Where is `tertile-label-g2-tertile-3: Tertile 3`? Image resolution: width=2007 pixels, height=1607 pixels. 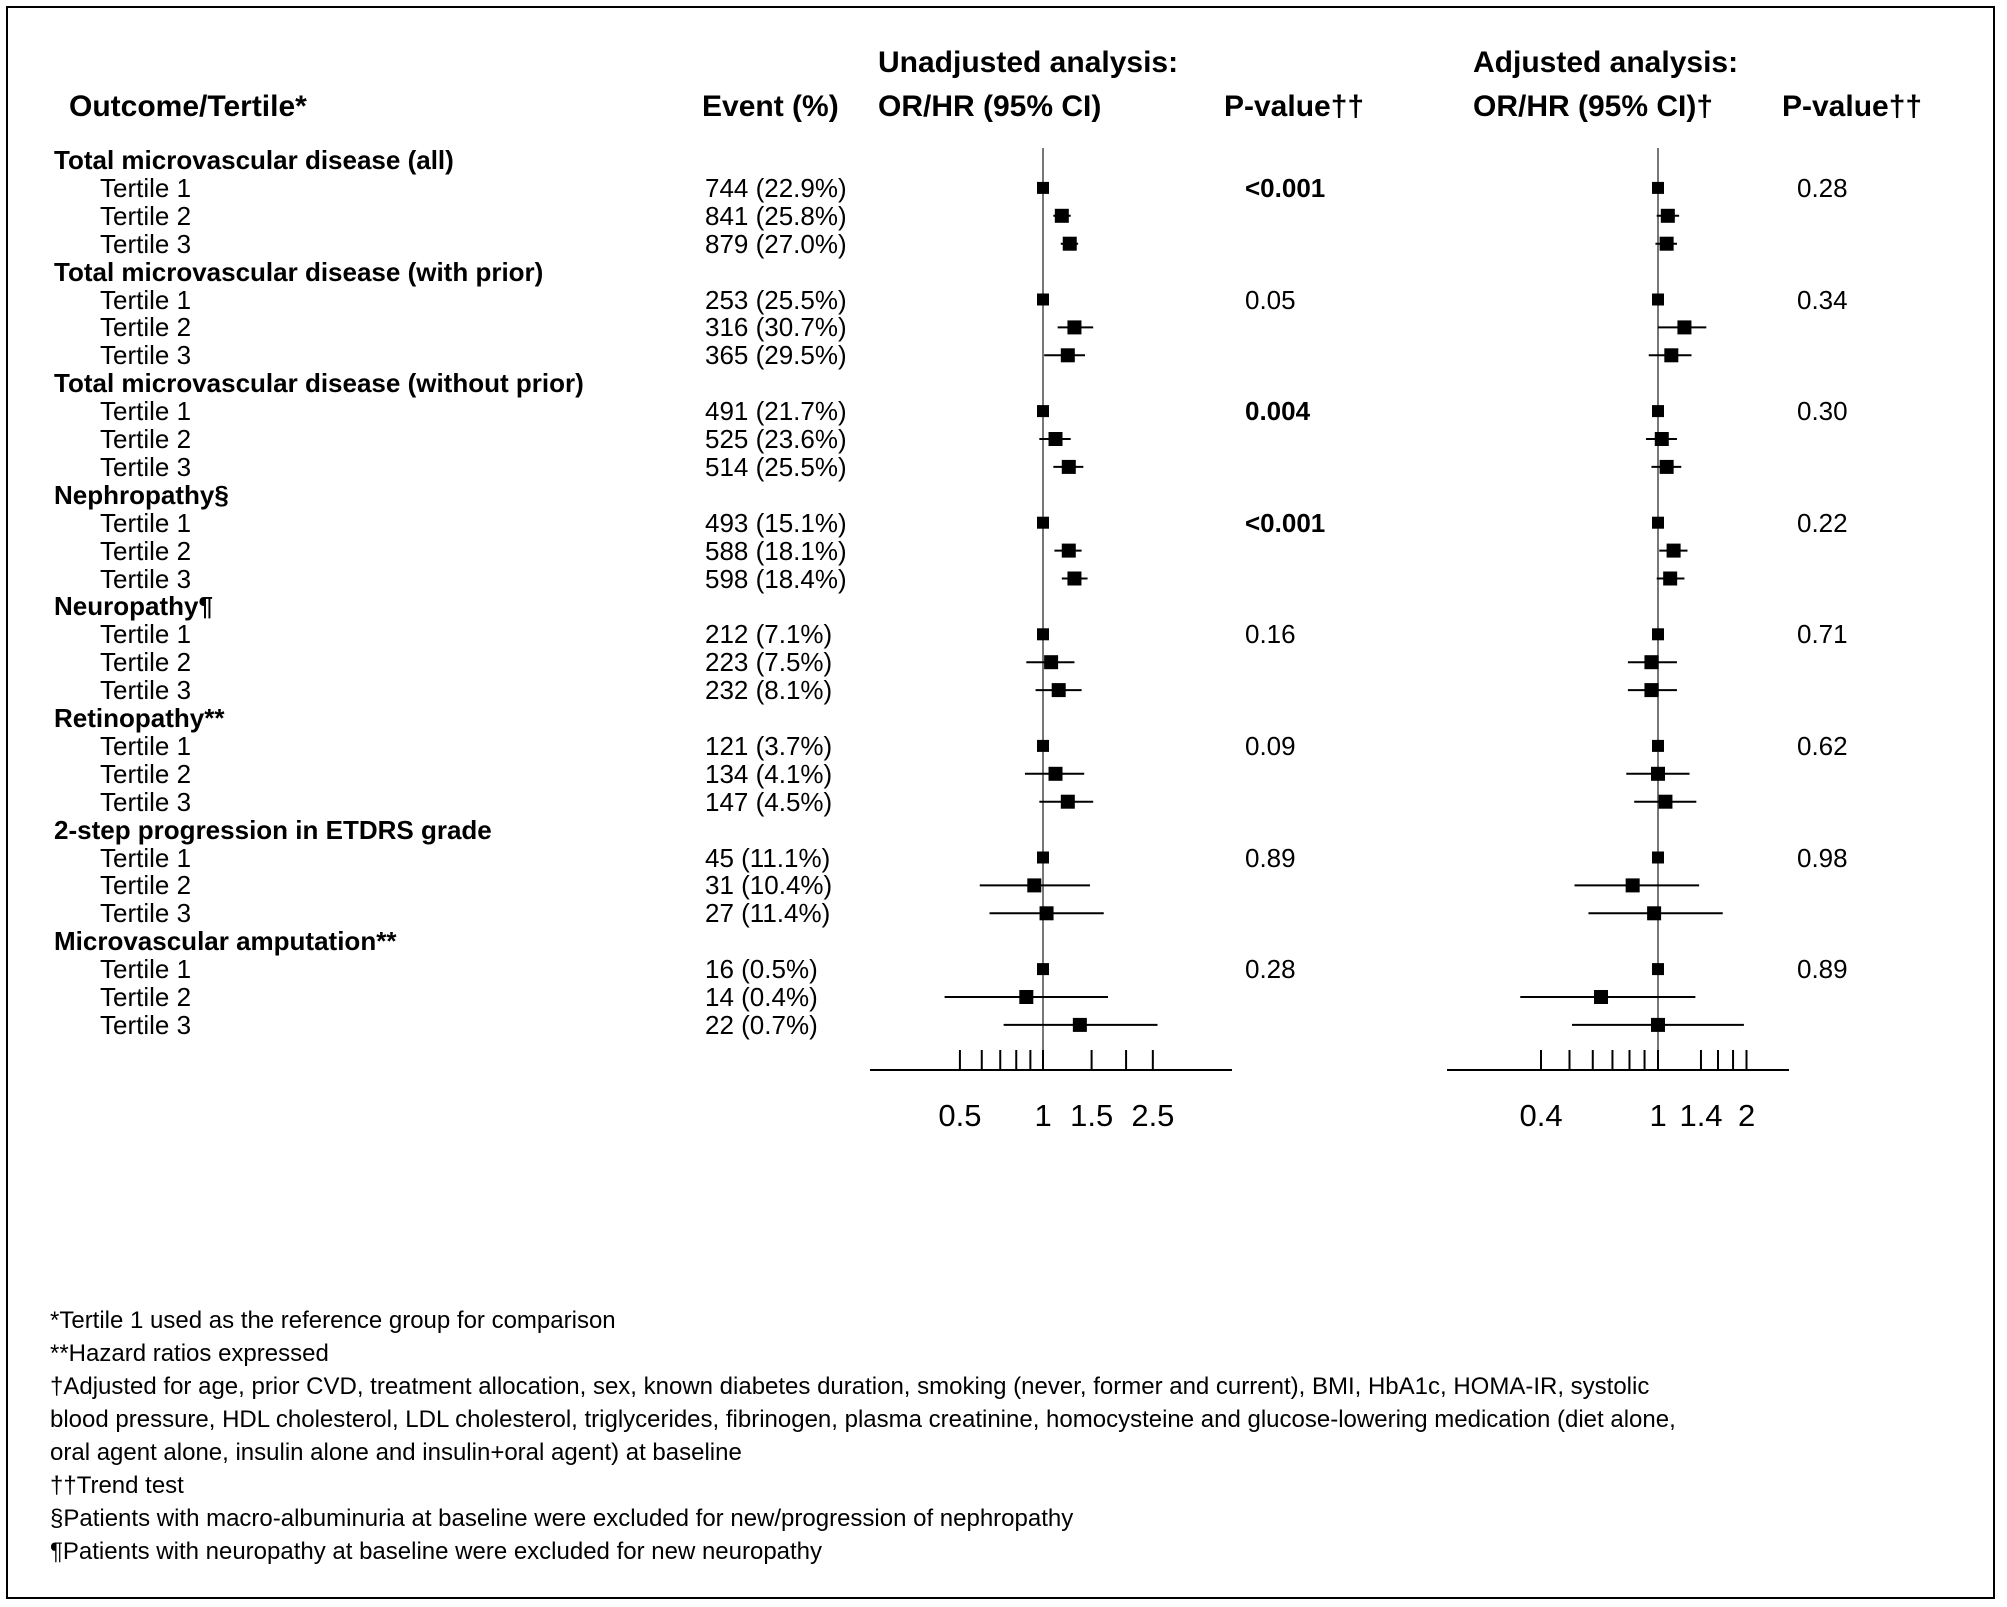
tertile-label-g2-tertile-3: Tertile 3 is located at coordinates (146, 355).